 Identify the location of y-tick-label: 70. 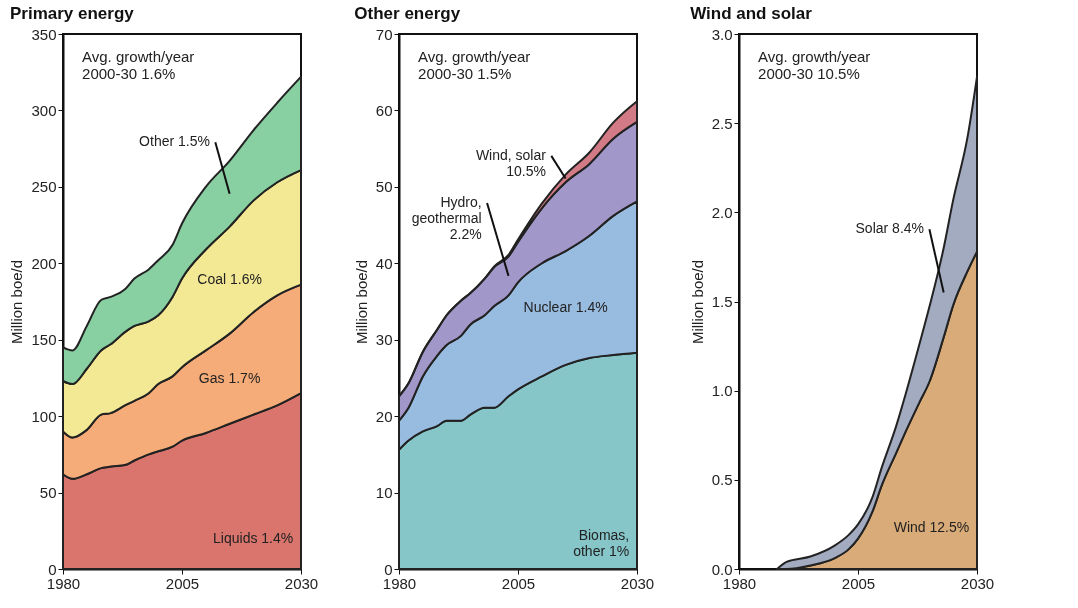
(384, 34).